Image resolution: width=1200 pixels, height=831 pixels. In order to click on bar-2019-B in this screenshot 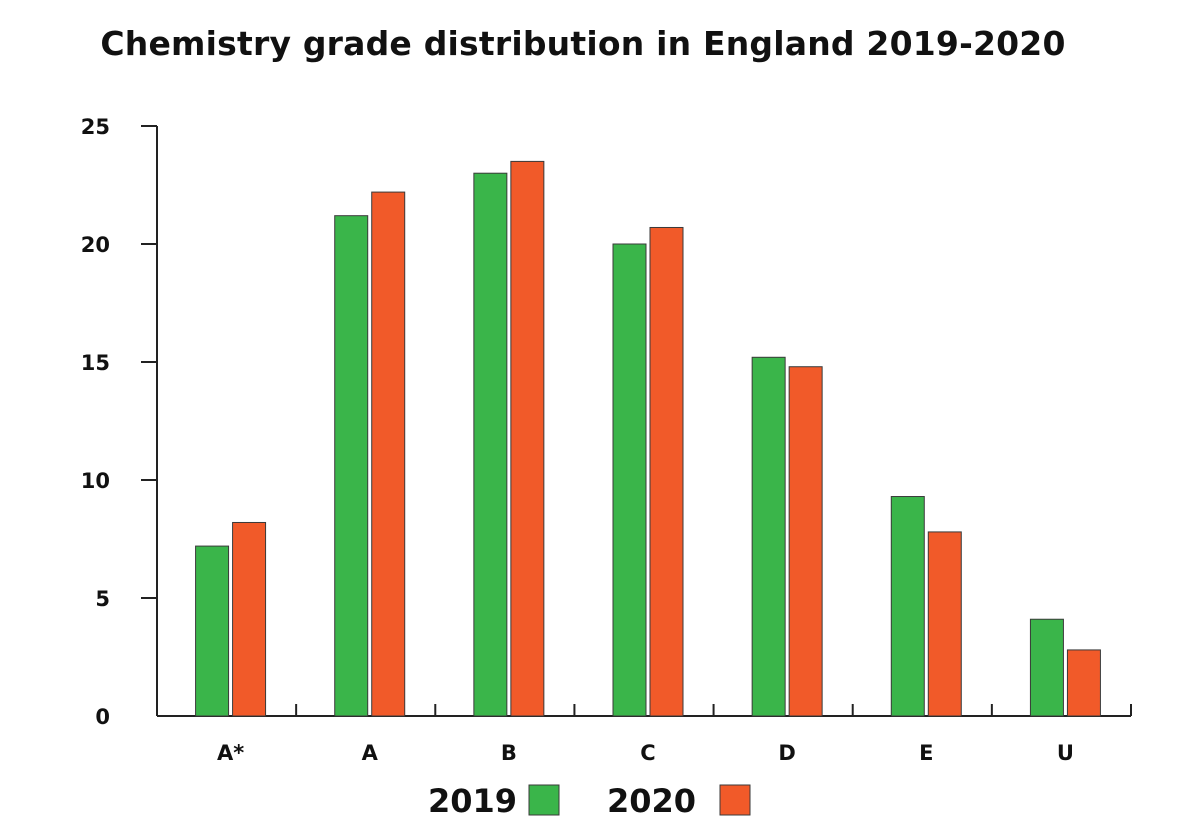, I will do `click(490, 444)`.